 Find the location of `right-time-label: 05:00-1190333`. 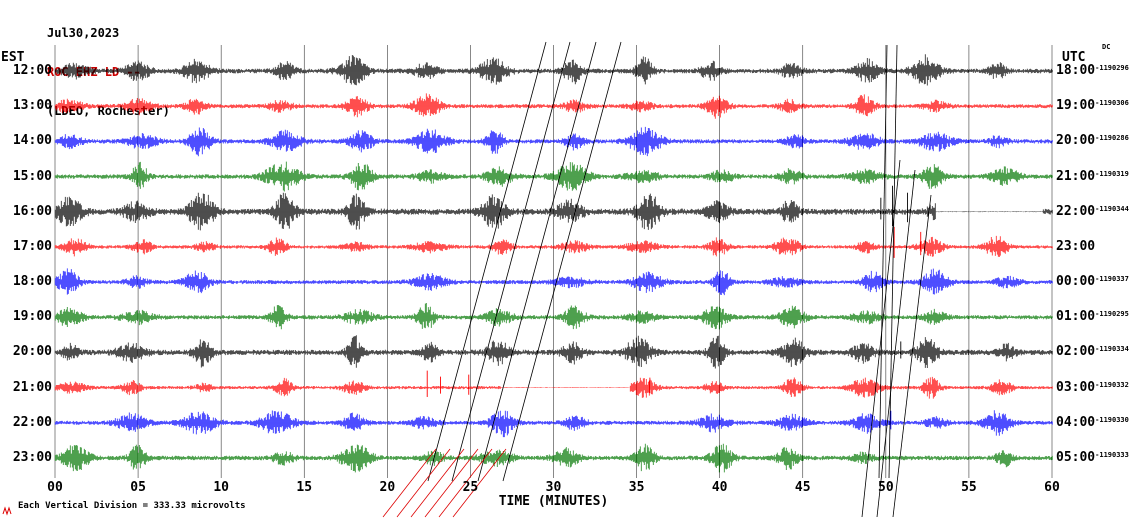

right-time-label: 05:00-1190333 is located at coordinates (1092, 457).